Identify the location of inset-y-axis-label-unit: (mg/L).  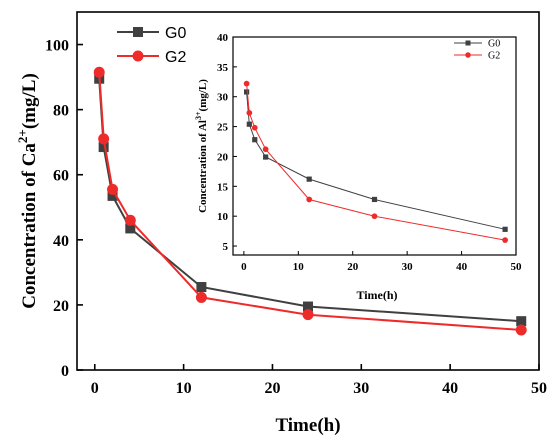
(203, 95).